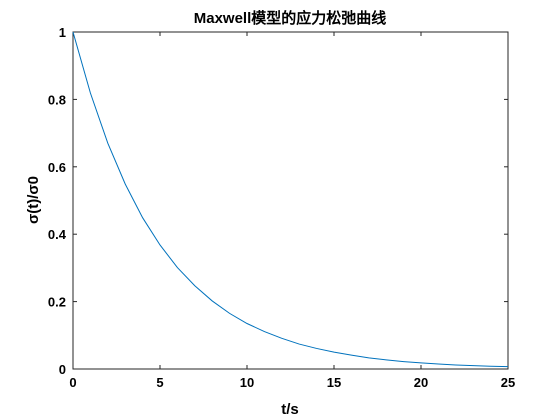 The height and width of the screenshot is (420, 560). What do you see at coordinates (57, 234) in the screenshot?
I see `y-tick-label: 0.4` at bounding box center [57, 234].